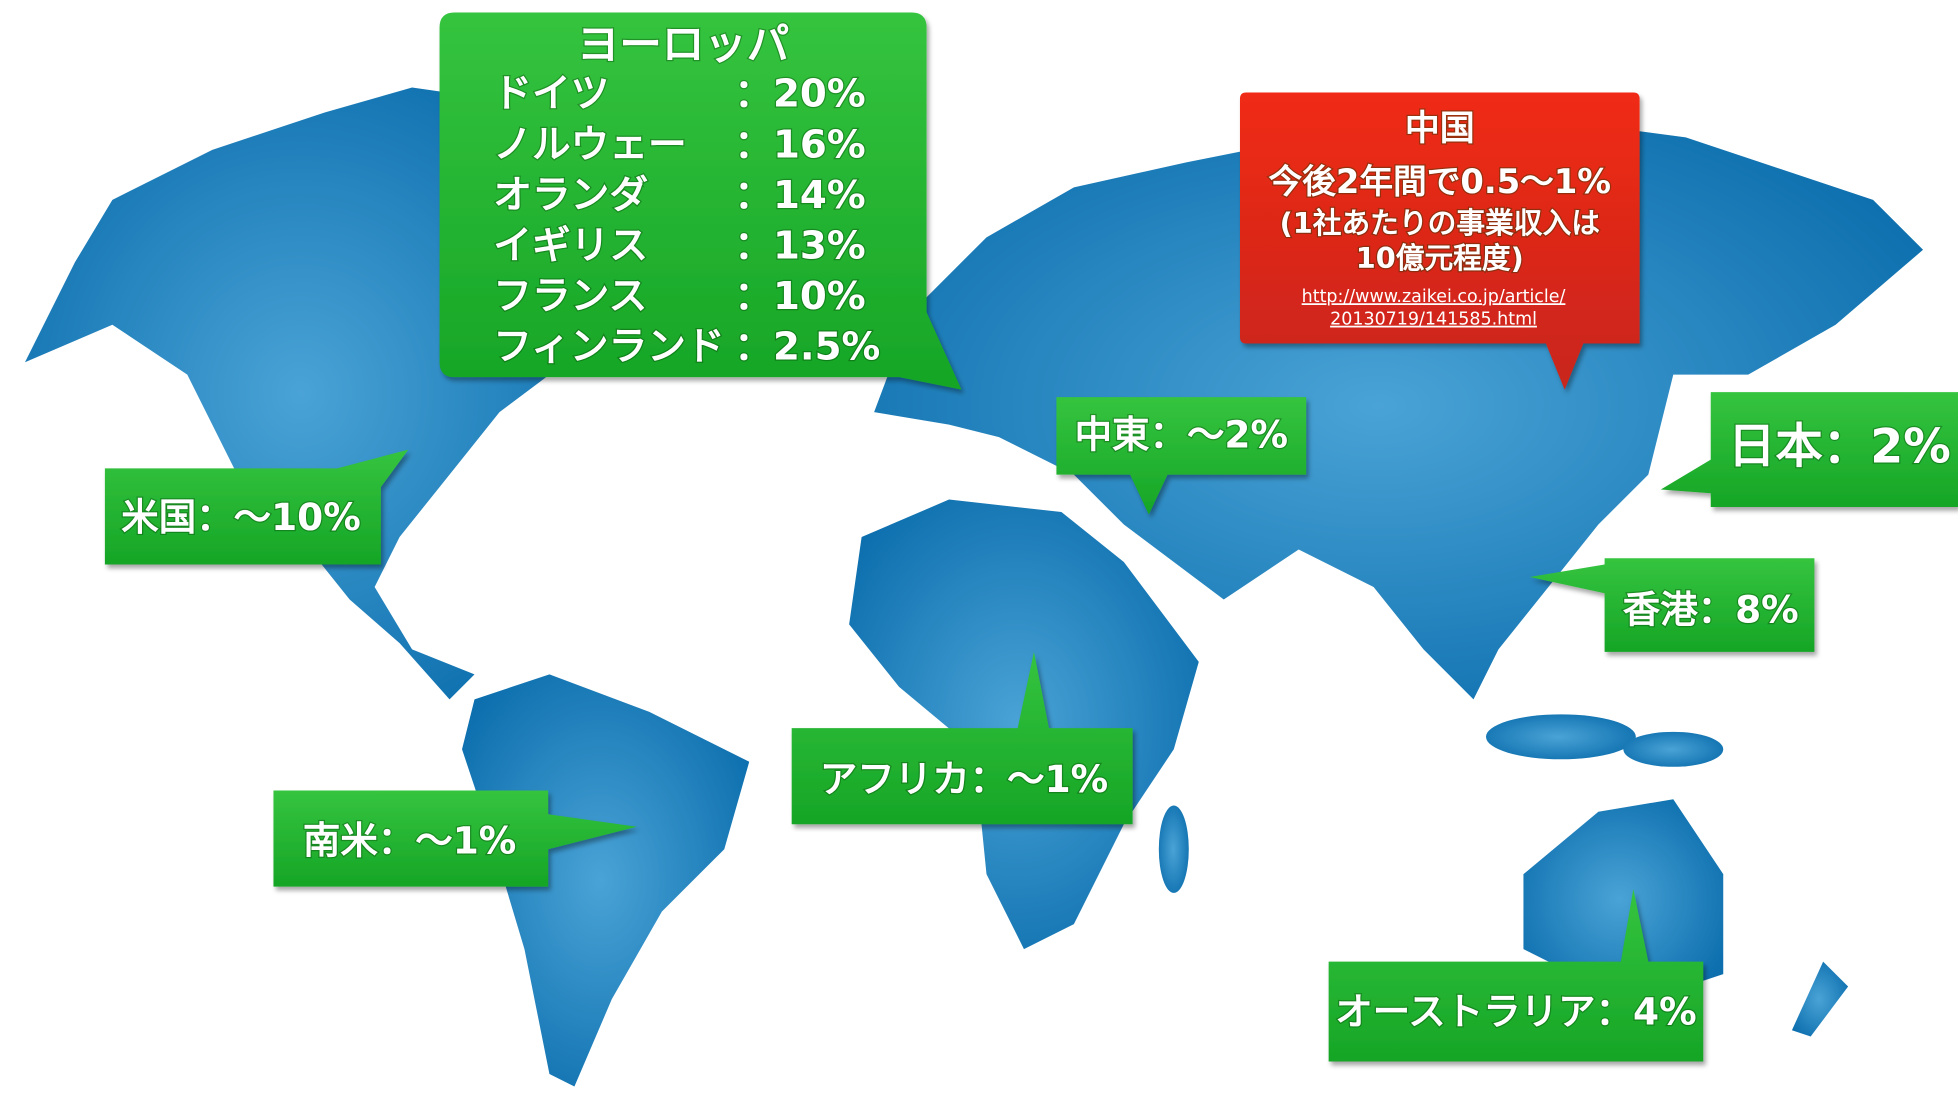 The width and height of the screenshot is (1958, 1099). I want to click on indonesia, so click(1560, 737).